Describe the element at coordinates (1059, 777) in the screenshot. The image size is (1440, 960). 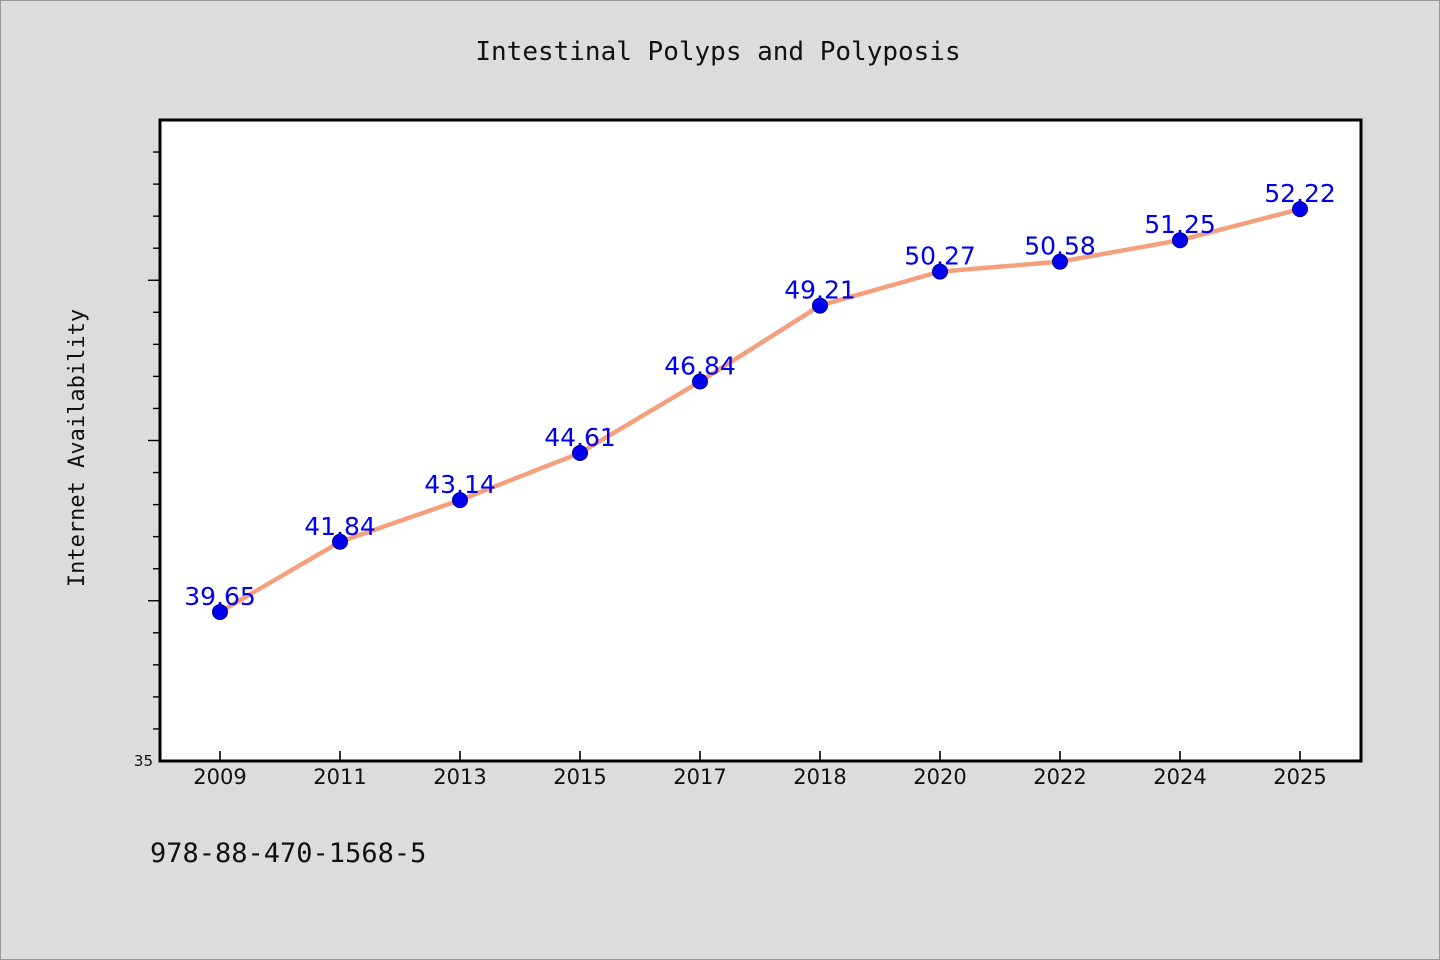
I see `x-tick-label: 2022` at that location.